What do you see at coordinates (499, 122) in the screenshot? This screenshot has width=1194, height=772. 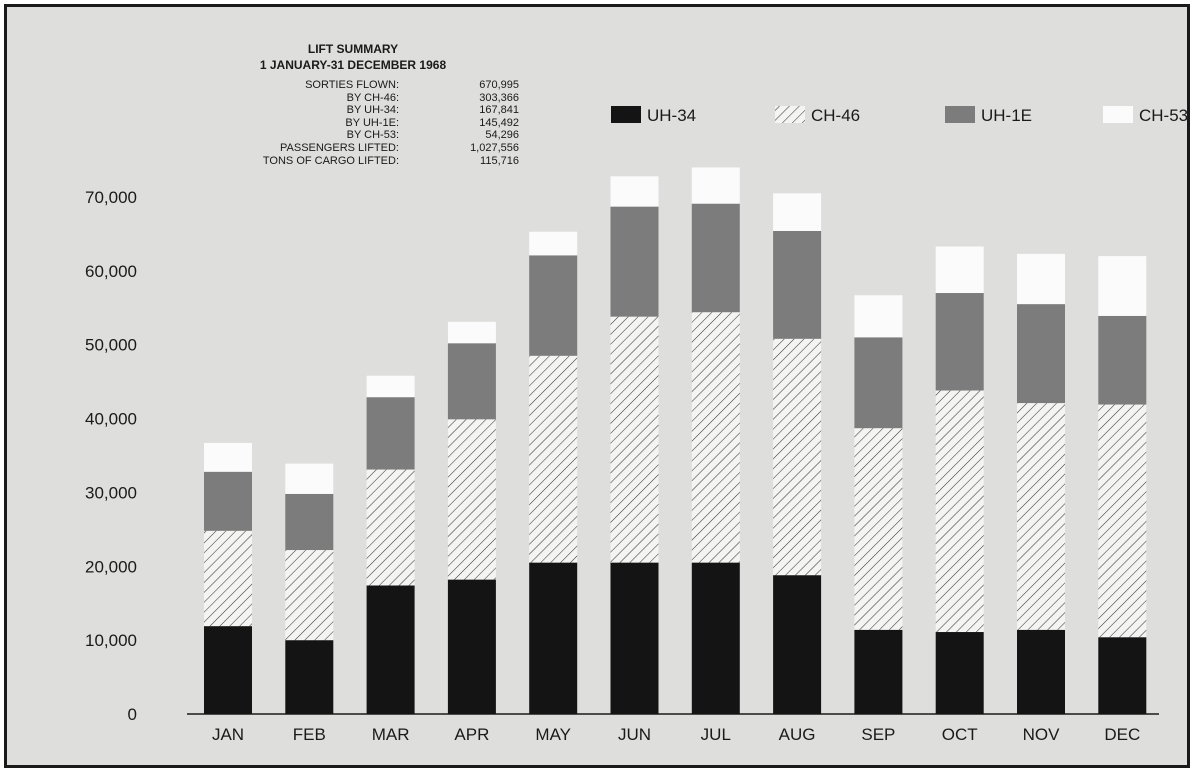 I see `summary-row-value: 145,492` at bounding box center [499, 122].